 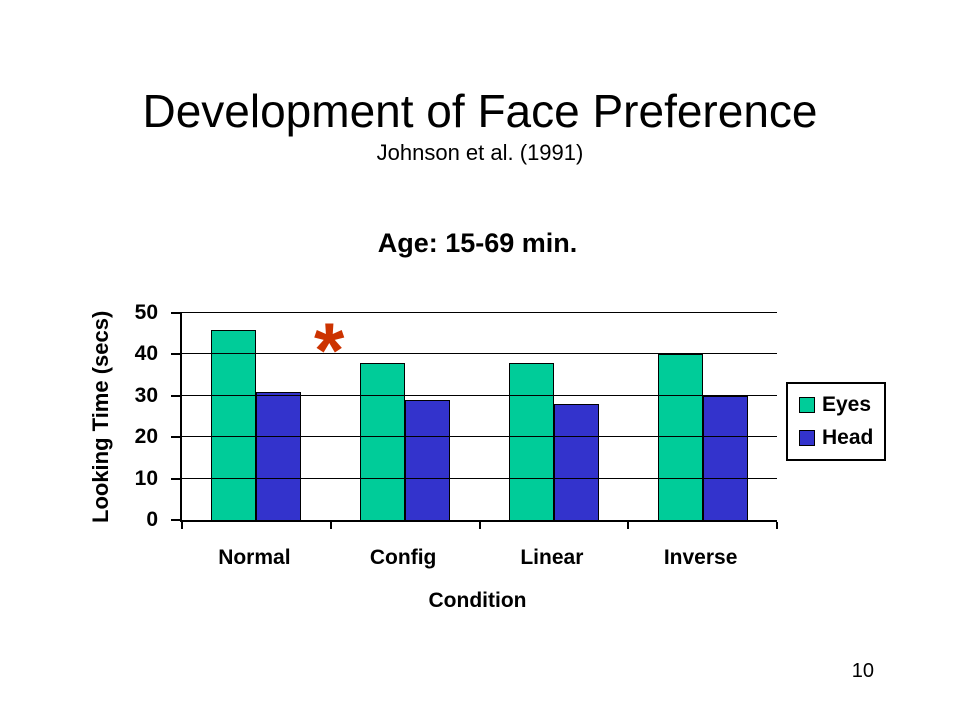 What do you see at coordinates (725, 457) in the screenshot?
I see `bar-head-inverse` at bounding box center [725, 457].